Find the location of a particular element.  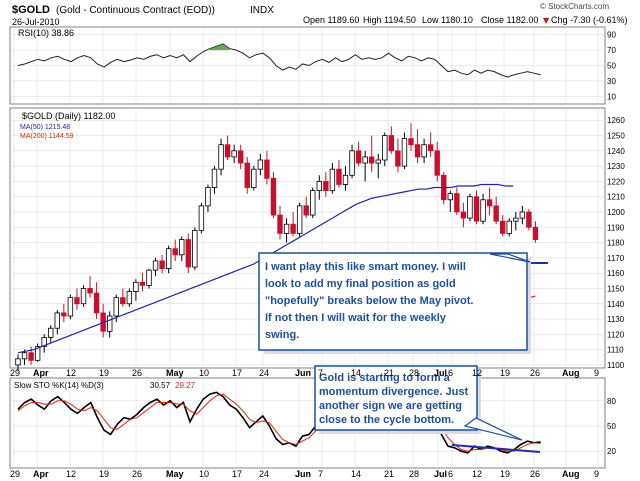

callout-2-line: momentum divergence. Just is located at coordinates (393, 392).